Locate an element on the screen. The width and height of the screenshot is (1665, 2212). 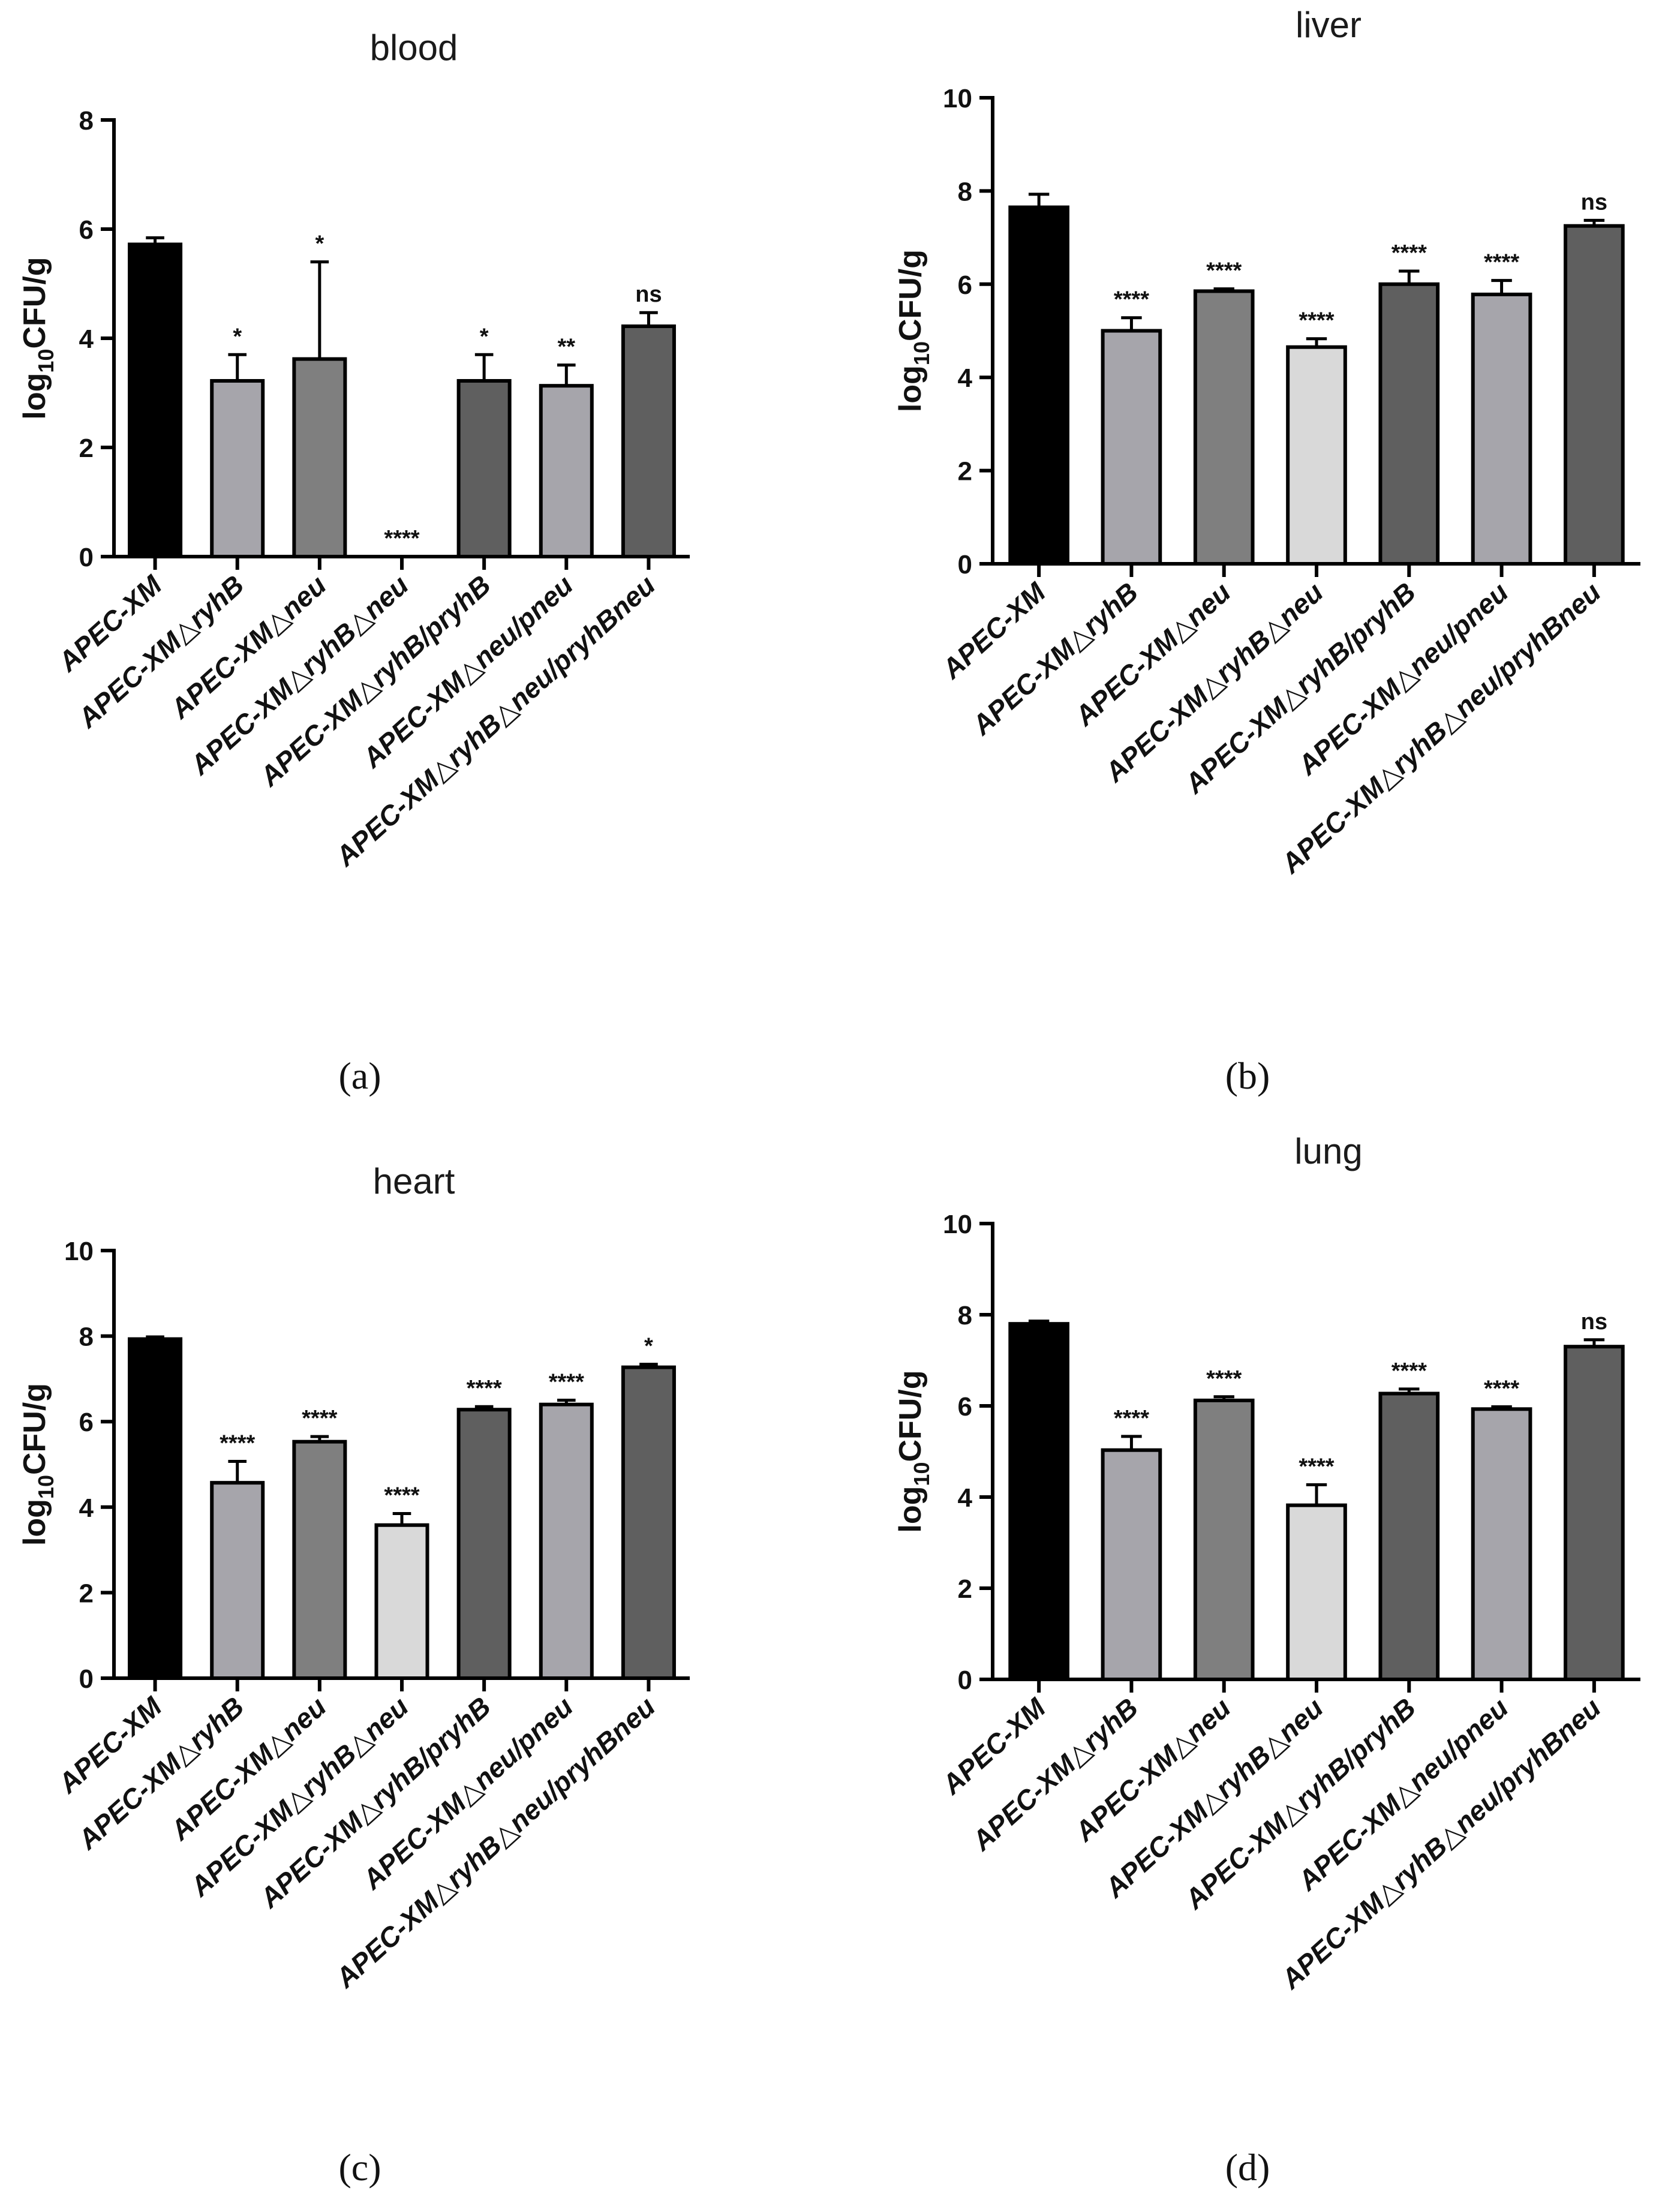
chart-title: liver is located at coordinates (1329, 25).